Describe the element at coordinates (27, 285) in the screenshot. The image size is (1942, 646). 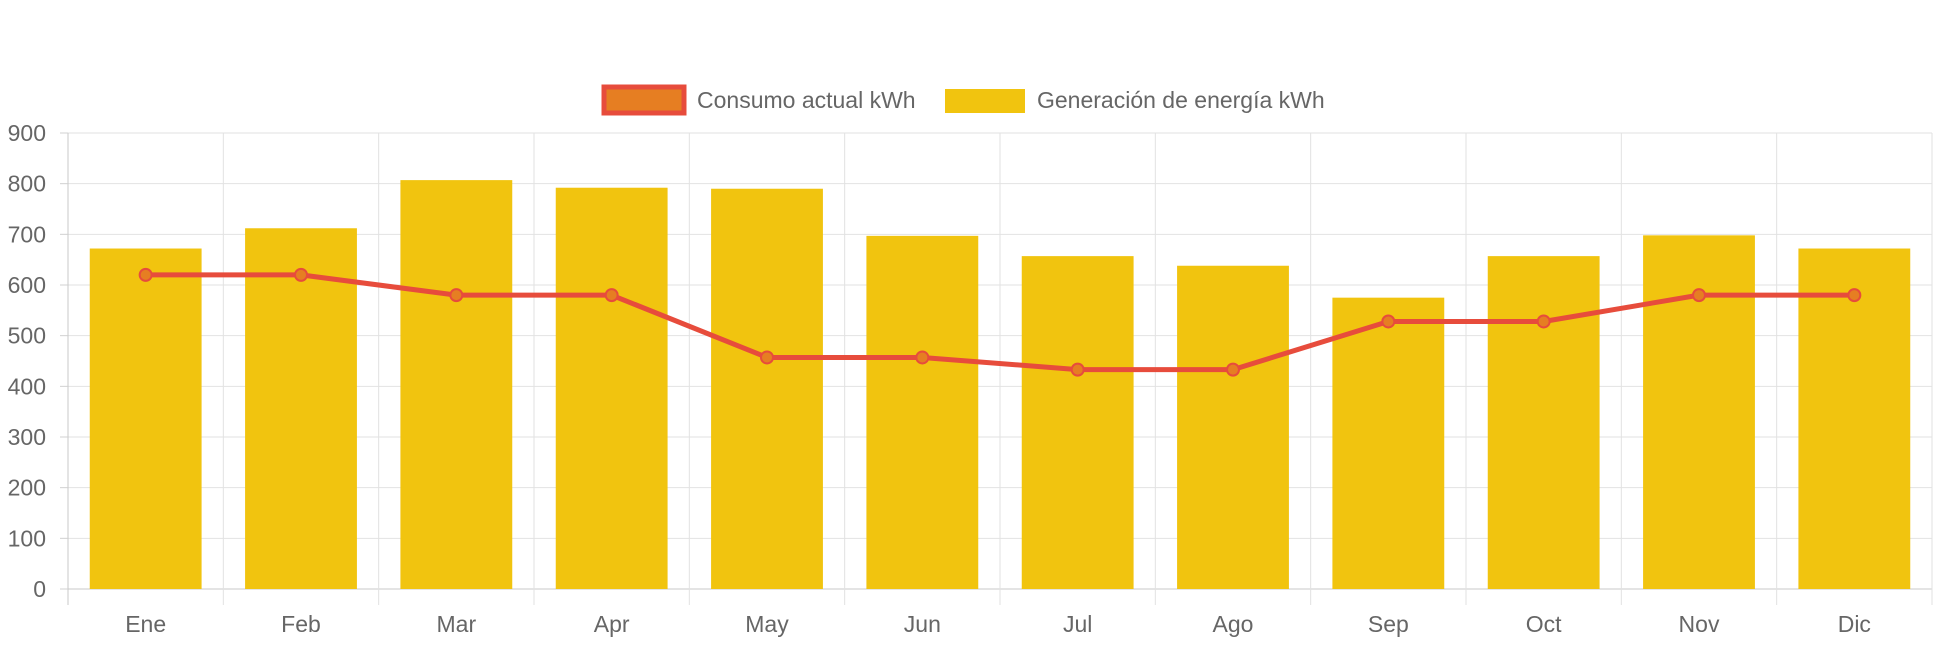
I see `y-tick-label: 600` at that location.